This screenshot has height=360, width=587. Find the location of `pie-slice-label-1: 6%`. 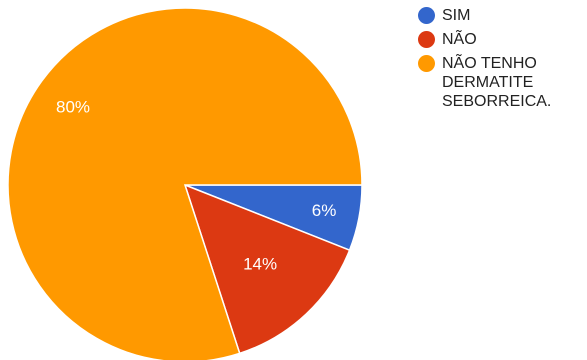

pie-slice-label-1: 6% is located at coordinates (324, 210).